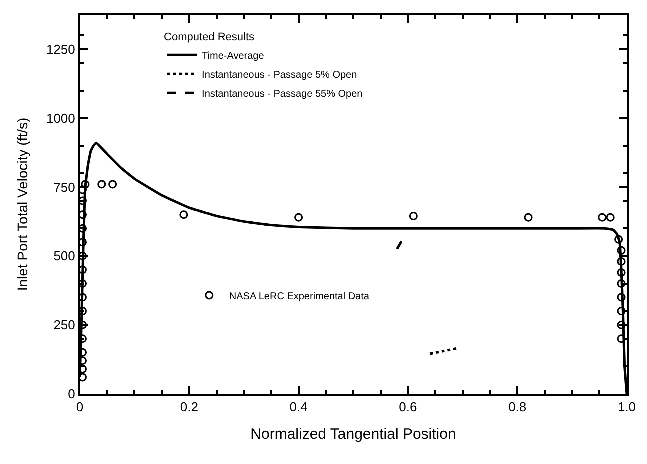 The image size is (647, 464). What do you see at coordinates (517, 407) in the screenshot?
I see `x-tick-label: 0.8` at bounding box center [517, 407].